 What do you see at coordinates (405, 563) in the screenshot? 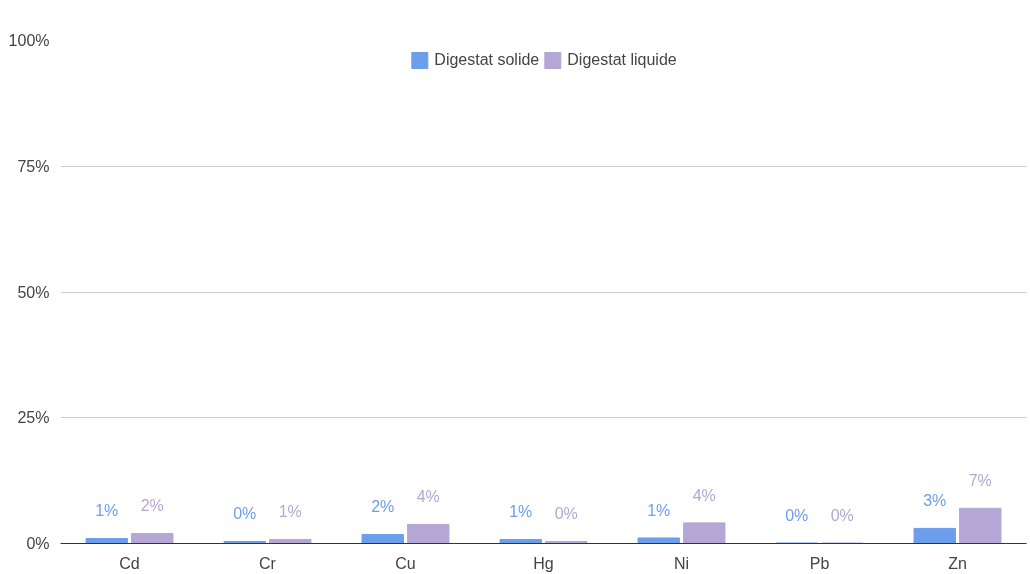
I see `x-tick-label: Cu` at bounding box center [405, 563].